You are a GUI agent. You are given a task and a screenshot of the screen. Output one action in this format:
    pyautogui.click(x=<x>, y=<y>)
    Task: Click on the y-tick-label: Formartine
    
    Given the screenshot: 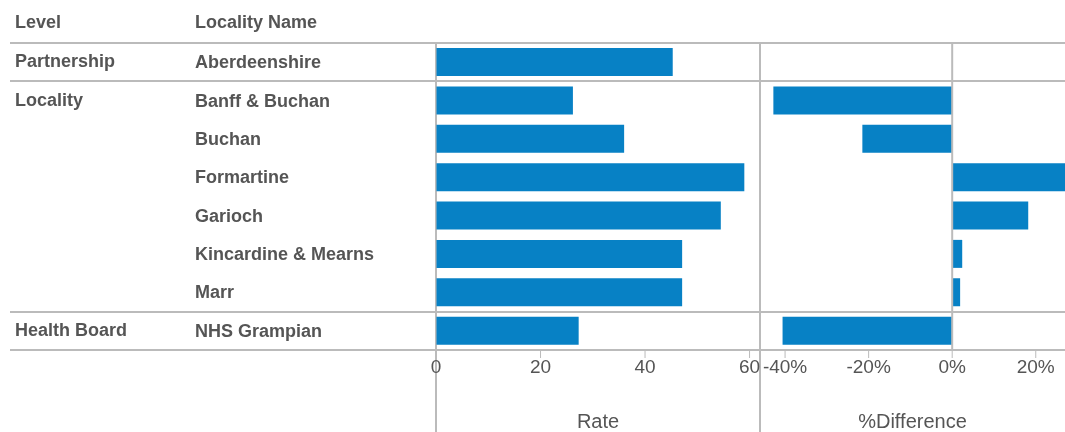 What is the action you would take?
    pyautogui.click(x=242, y=177)
    